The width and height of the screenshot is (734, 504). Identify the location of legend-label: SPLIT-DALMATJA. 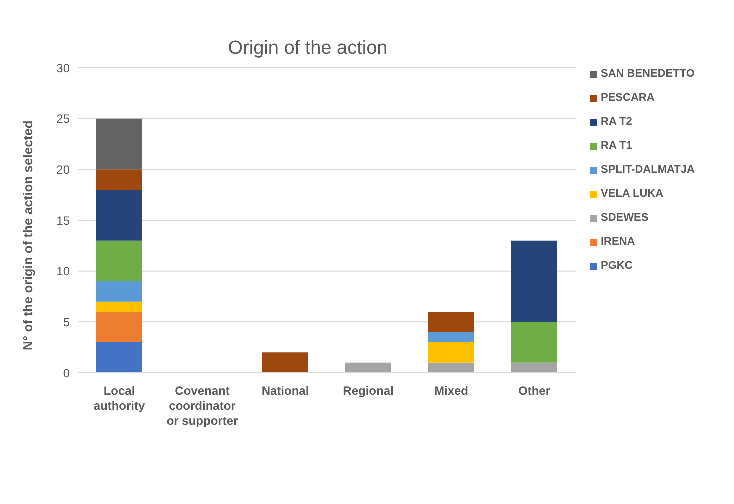
(648, 170).